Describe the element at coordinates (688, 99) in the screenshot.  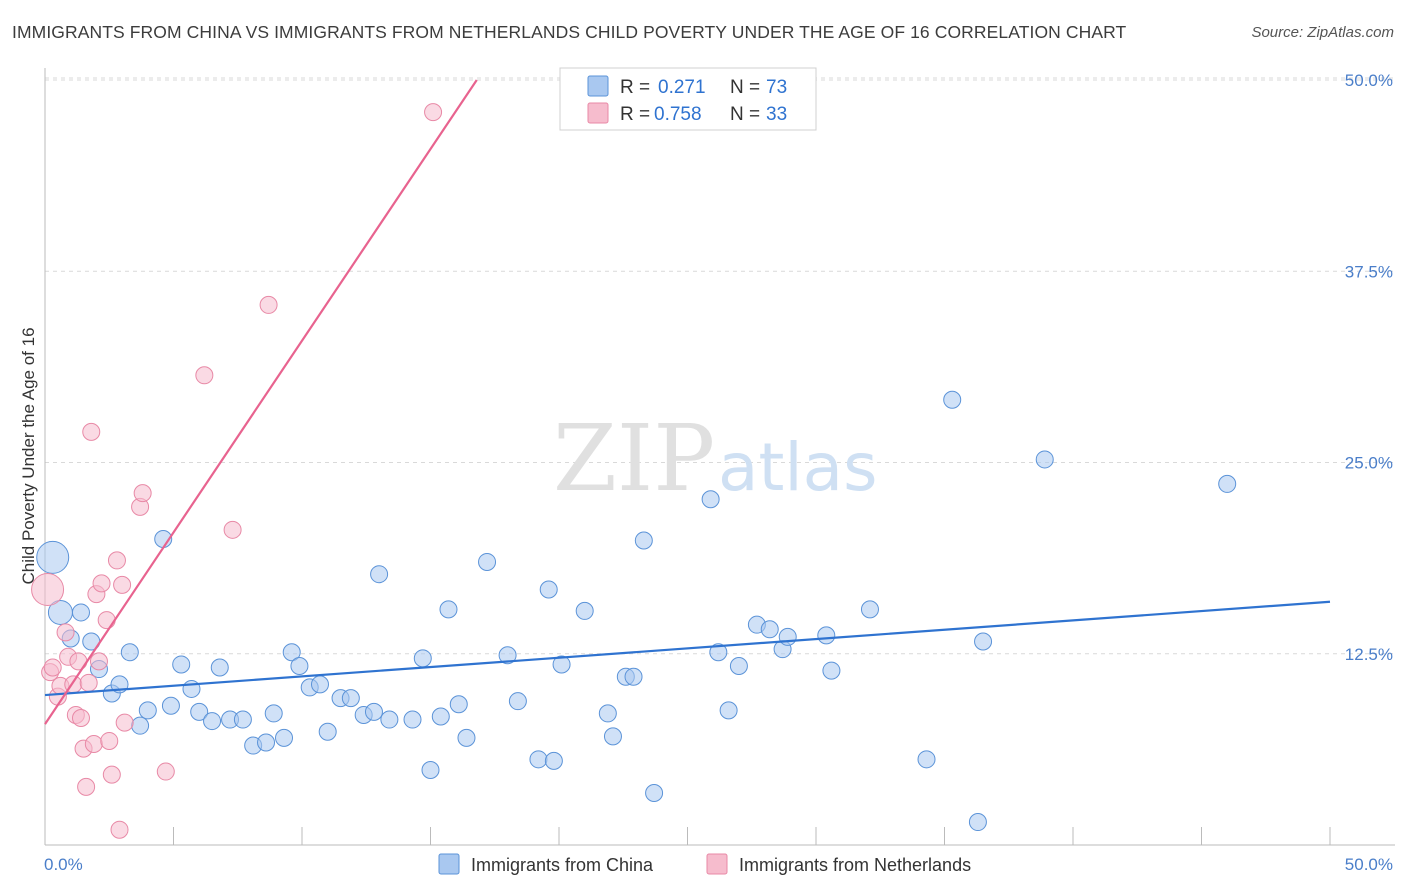
I see `legend: R = 0.271 N = 73 R = 0.758 N = 33` at that location.